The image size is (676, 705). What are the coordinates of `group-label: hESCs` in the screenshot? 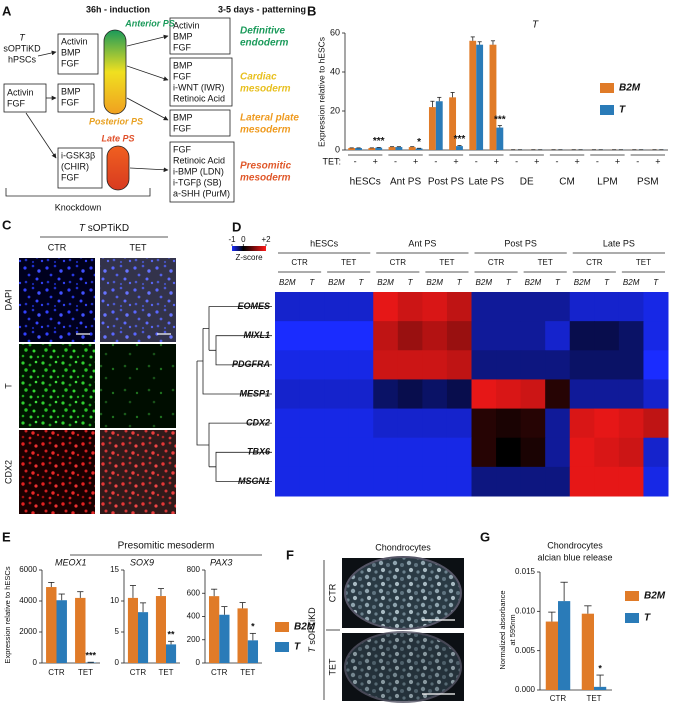 It's located at (365, 182).